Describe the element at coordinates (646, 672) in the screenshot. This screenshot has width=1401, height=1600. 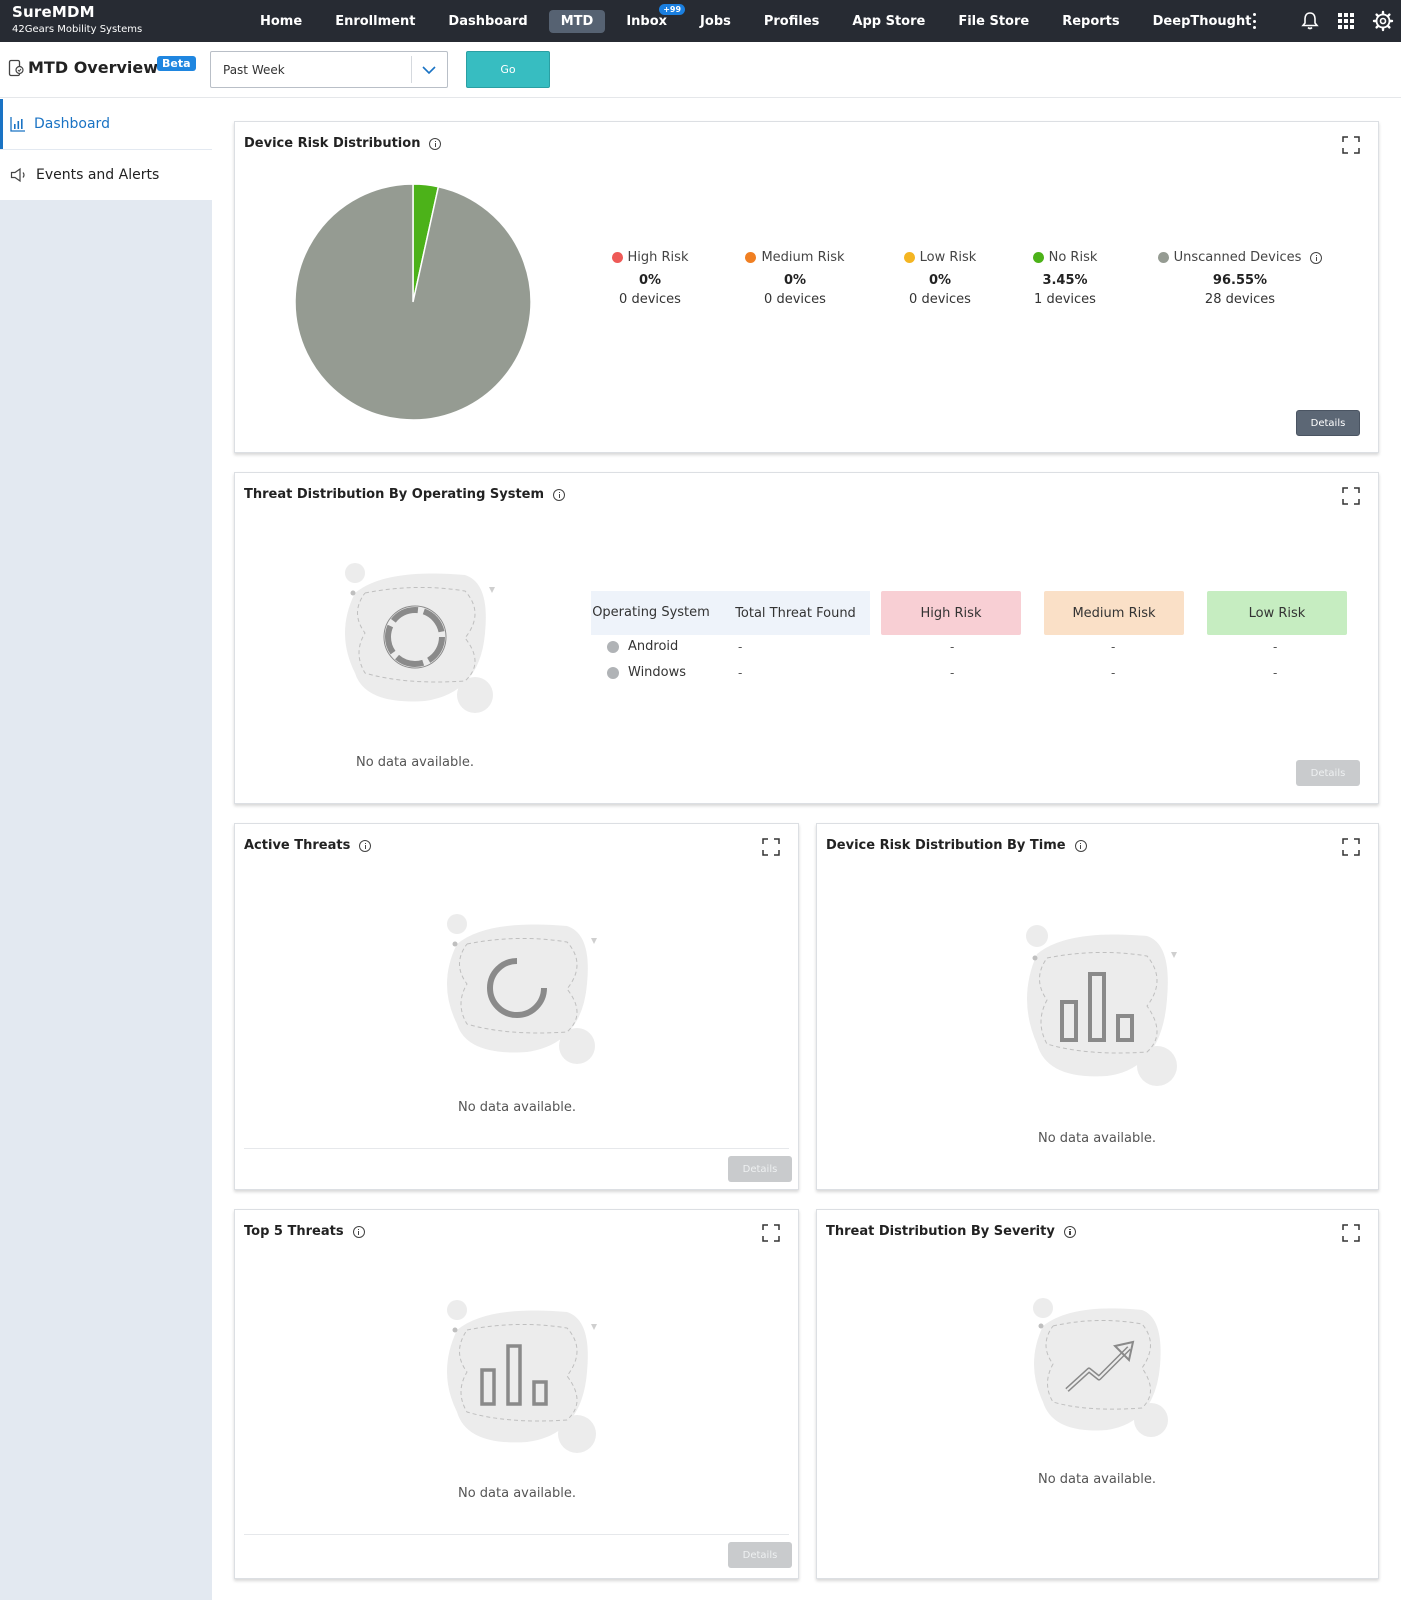
I see `table-row-windows: Windows` at that location.